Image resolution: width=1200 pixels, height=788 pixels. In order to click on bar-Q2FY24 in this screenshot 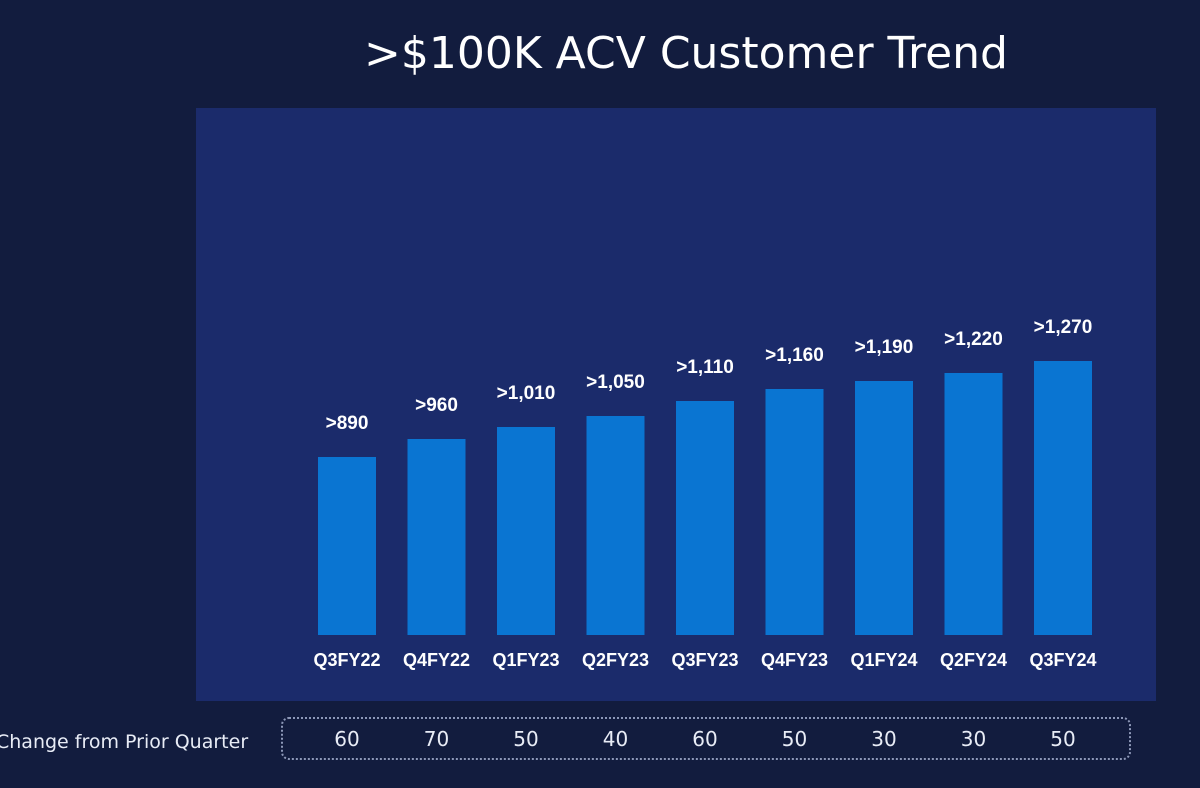, I will do `click(973, 504)`.